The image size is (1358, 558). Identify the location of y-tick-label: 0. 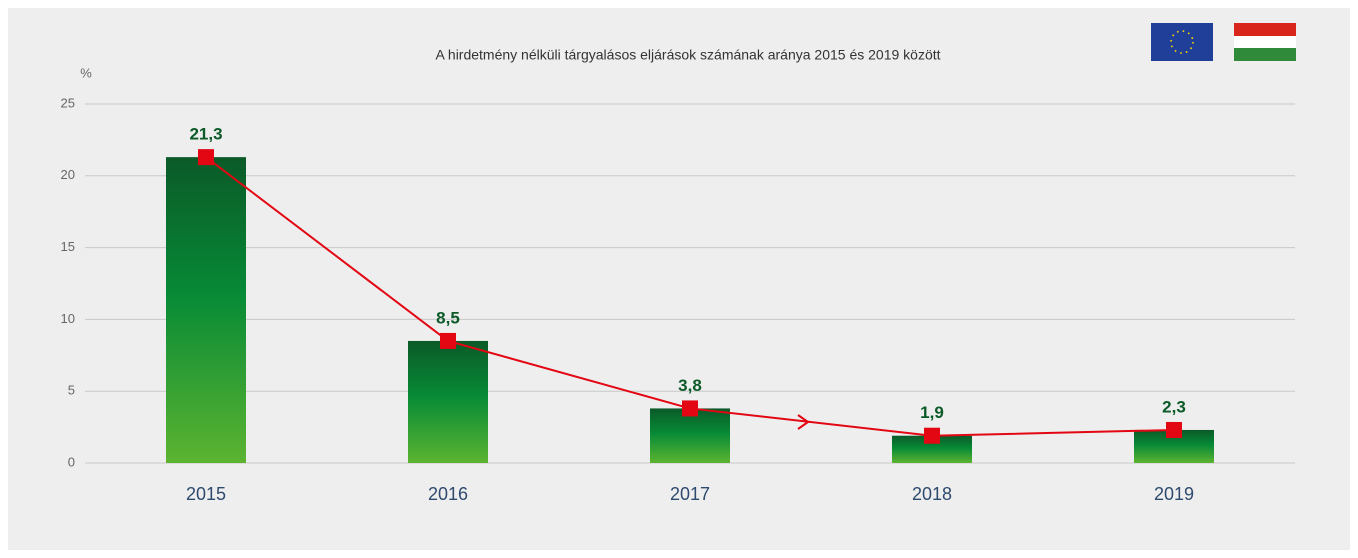
(71, 461).